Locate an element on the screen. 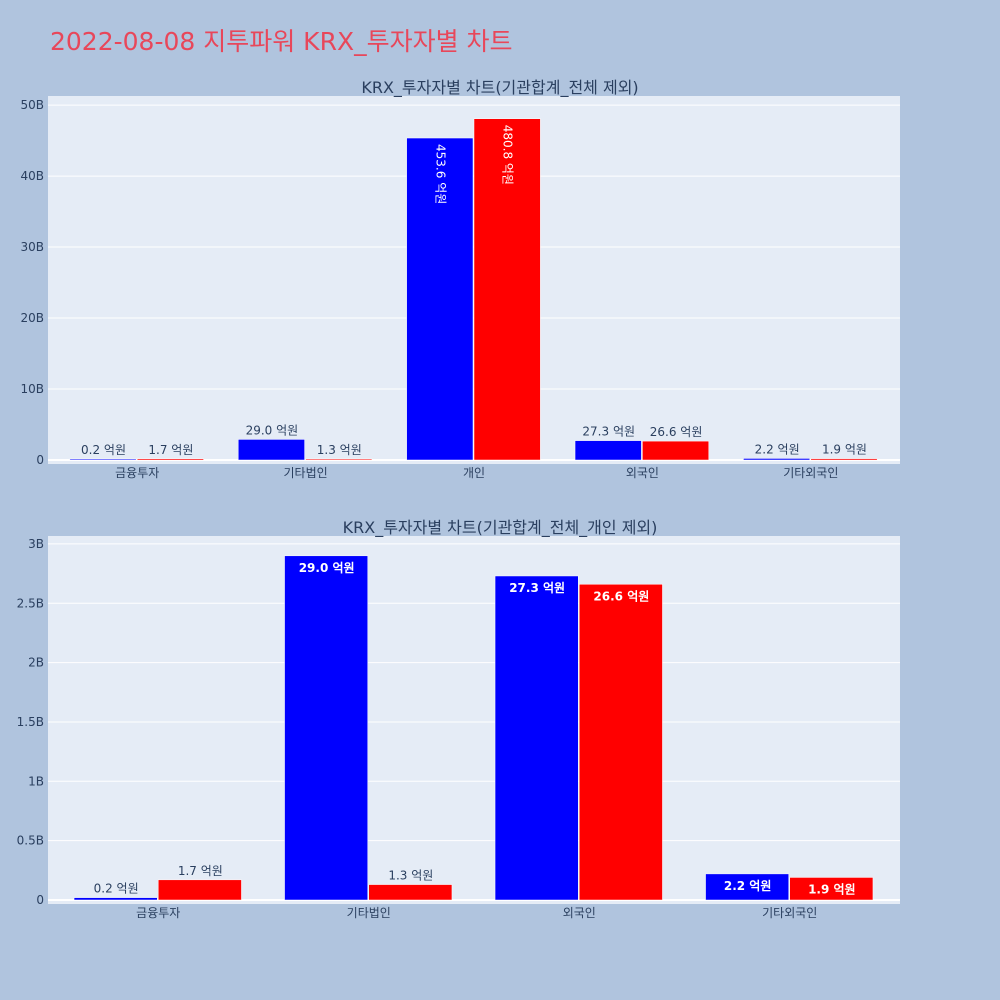 The image size is (1000, 1000). y-tick-label: 20B is located at coordinates (32, 318).